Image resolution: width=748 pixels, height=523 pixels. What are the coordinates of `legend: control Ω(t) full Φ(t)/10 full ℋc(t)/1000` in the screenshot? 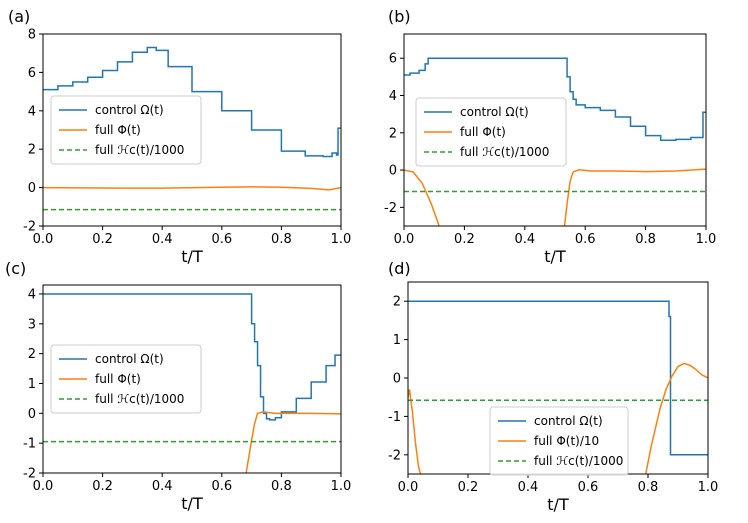 It's located at (559, 441).